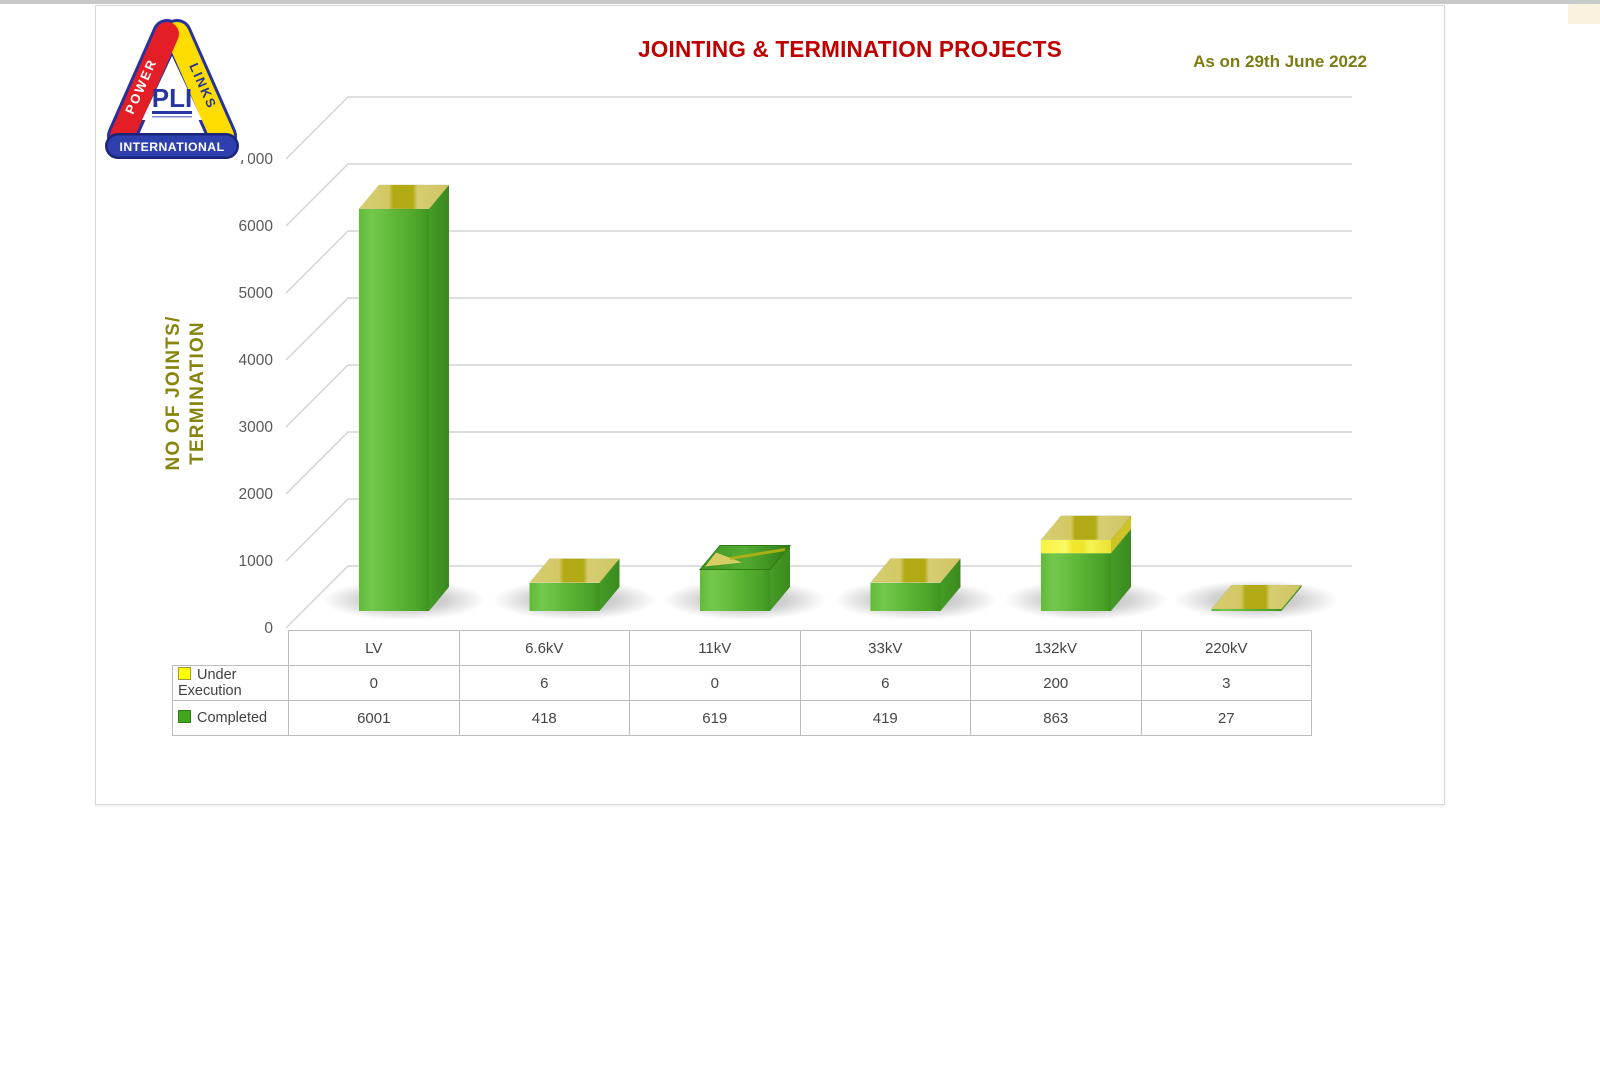 Image resolution: width=1600 pixels, height=1067 pixels. Describe the element at coordinates (1226, 648) in the screenshot. I see `category-header-220kV: 220kV` at that location.